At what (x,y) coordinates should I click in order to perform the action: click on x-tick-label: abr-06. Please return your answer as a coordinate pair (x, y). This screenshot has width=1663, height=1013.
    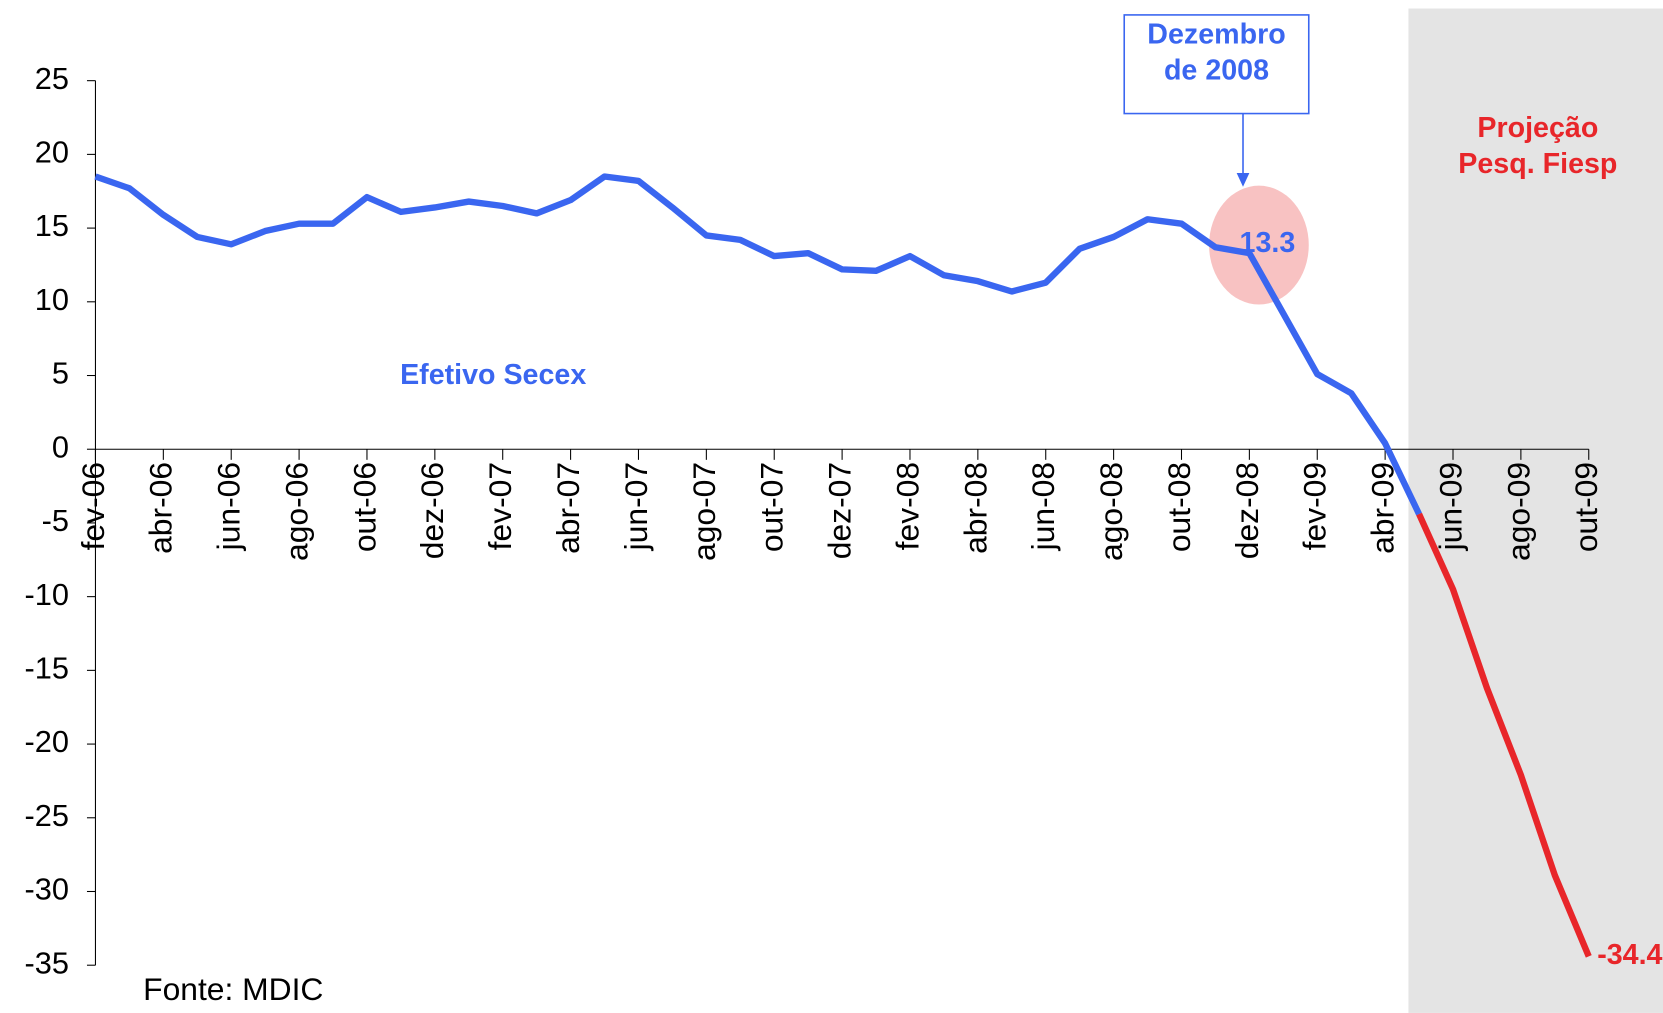
    Looking at the image, I should click on (161, 508).